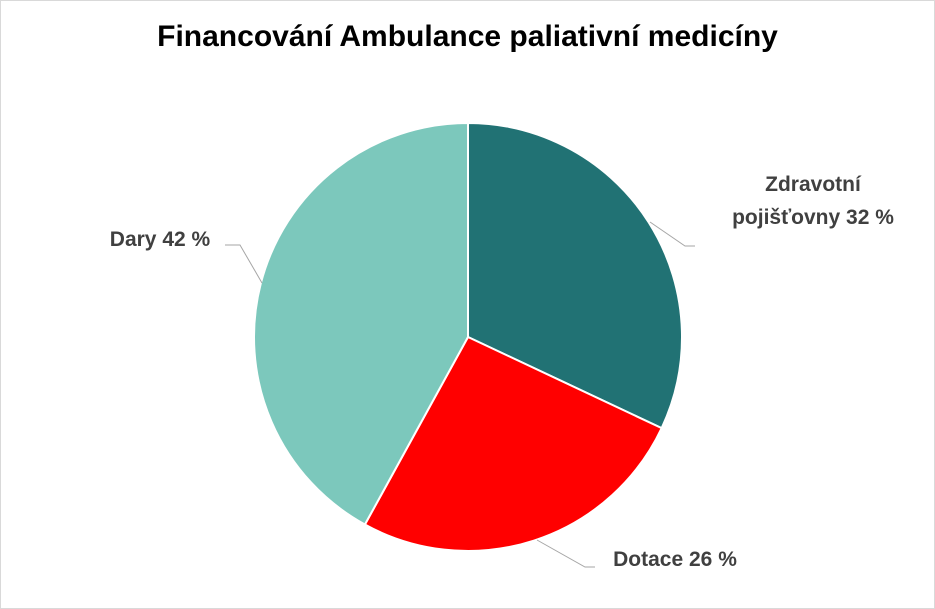 The height and width of the screenshot is (609, 935). Describe the element at coordinates (648, 559) in the screenshot. I see `label-category: Dotace` at that location.